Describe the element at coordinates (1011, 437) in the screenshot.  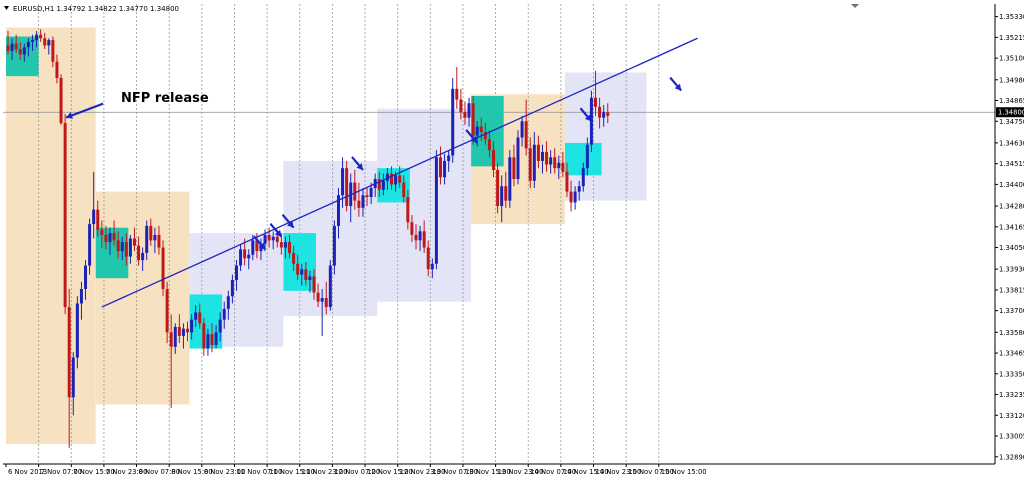
I see `price-tick-label: 1.33005` at that location.